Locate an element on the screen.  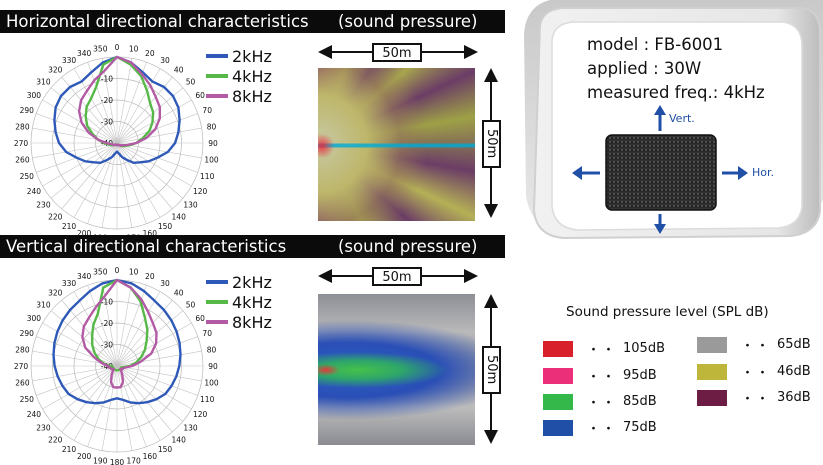
vertical-sound-field-map is located at coordinates (396, 369).